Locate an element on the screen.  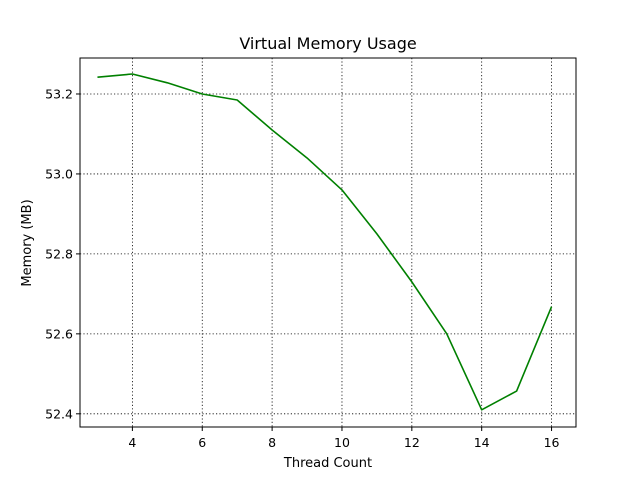
y-tick-label: 53.0 is located at coordinates (59, 173).